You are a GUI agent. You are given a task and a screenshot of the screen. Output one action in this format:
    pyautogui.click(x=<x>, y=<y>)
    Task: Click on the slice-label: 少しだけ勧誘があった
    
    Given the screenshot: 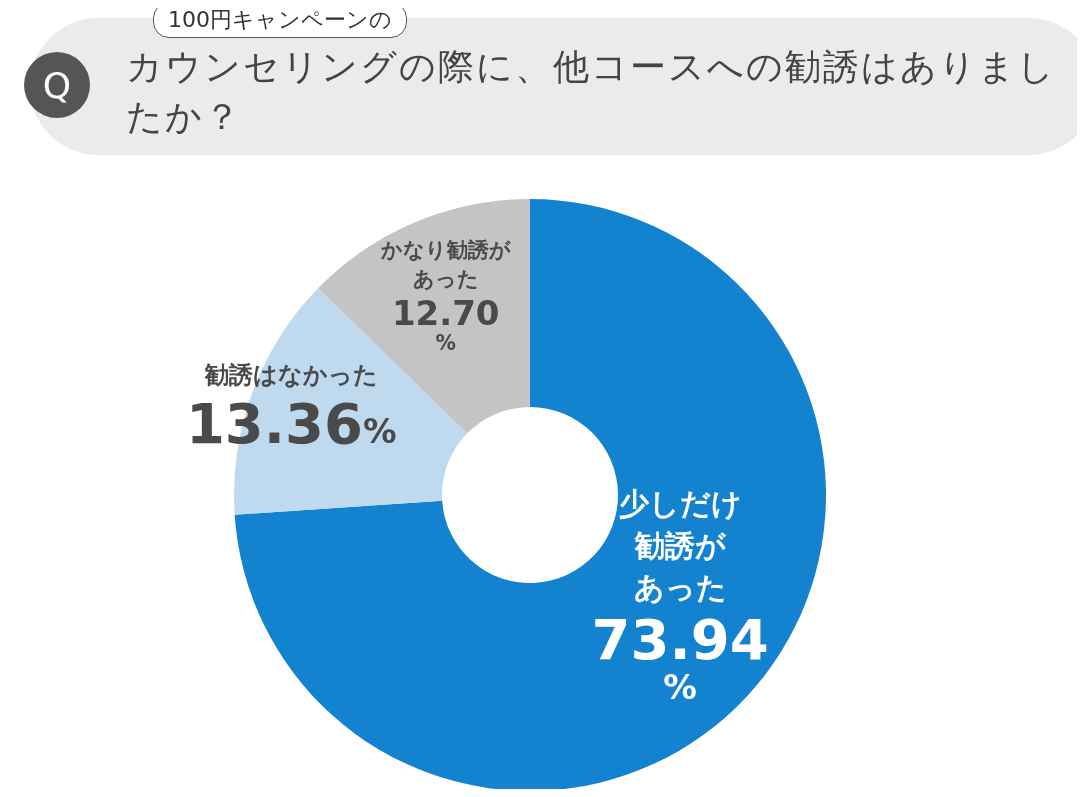 What is the action you would take?
    pyautogui.click(x=680, y=545)
    